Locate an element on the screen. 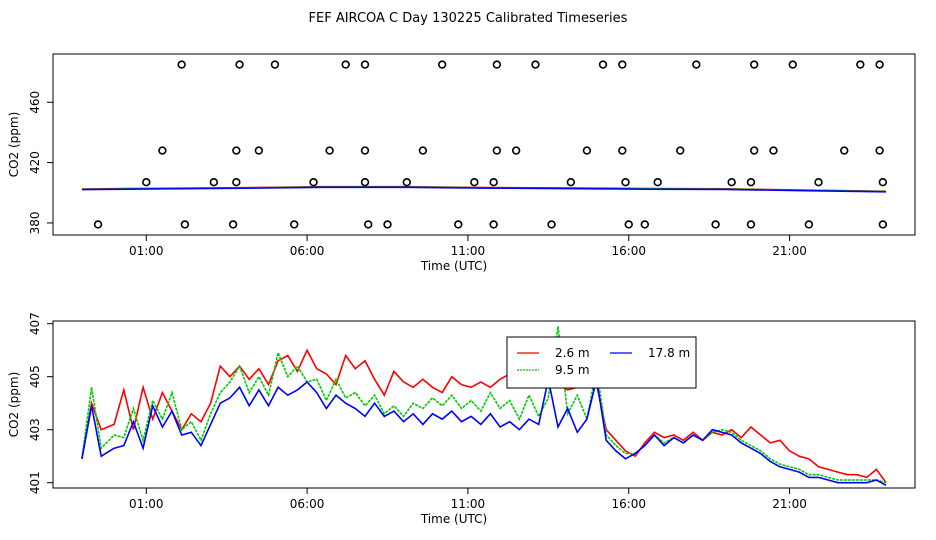  y-tick-label: 460 is located at coordinates (35, 102).